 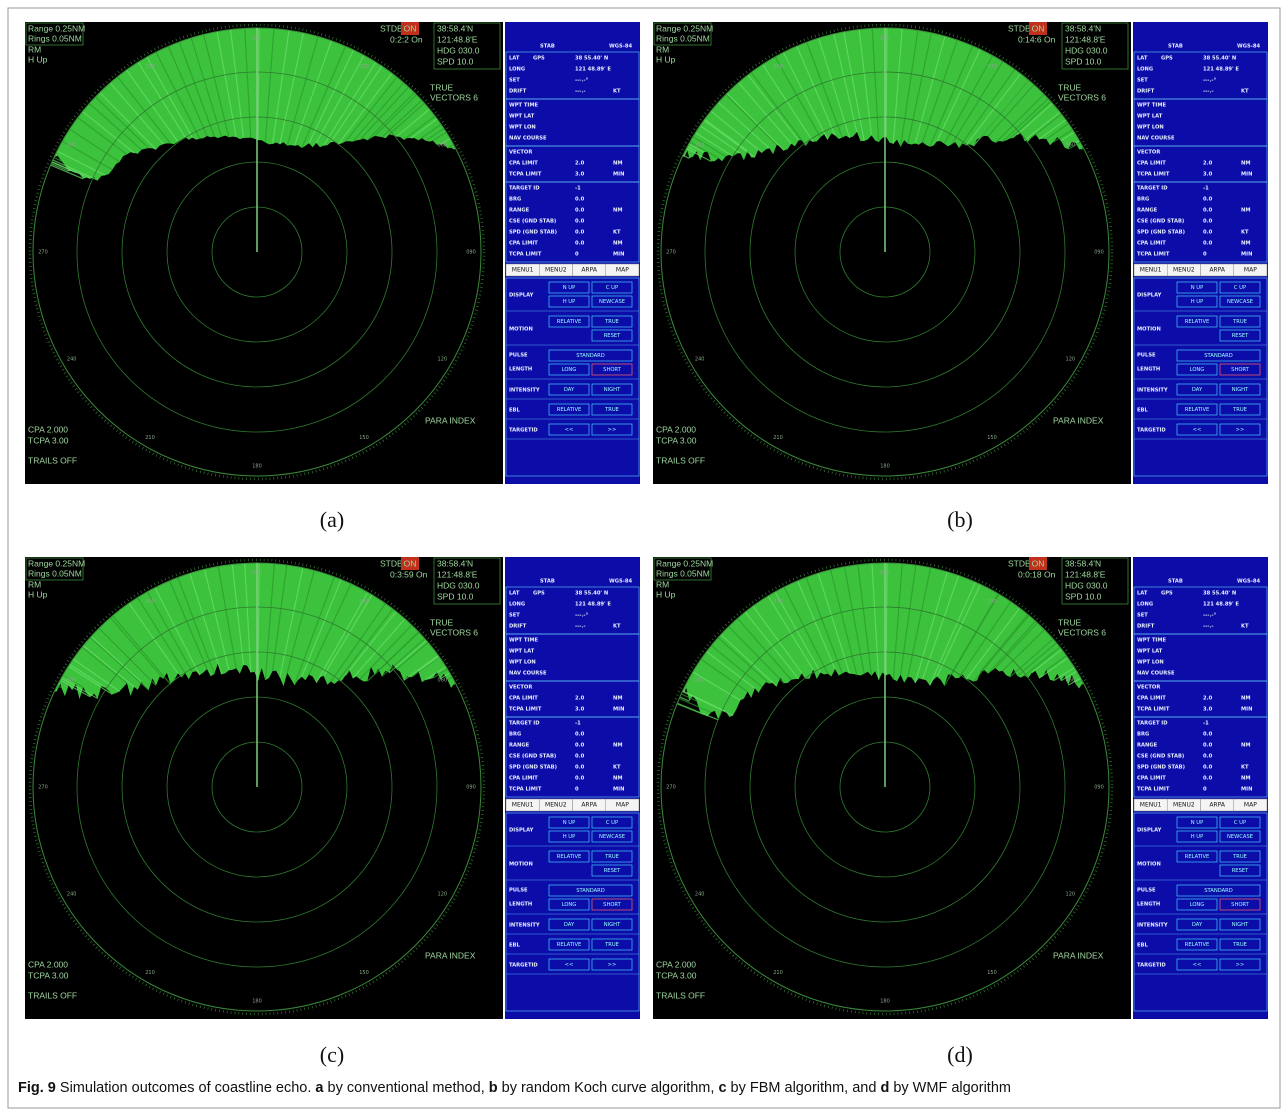 I want to click on position-text: SPD 10.0, so click(x=455, y=596).